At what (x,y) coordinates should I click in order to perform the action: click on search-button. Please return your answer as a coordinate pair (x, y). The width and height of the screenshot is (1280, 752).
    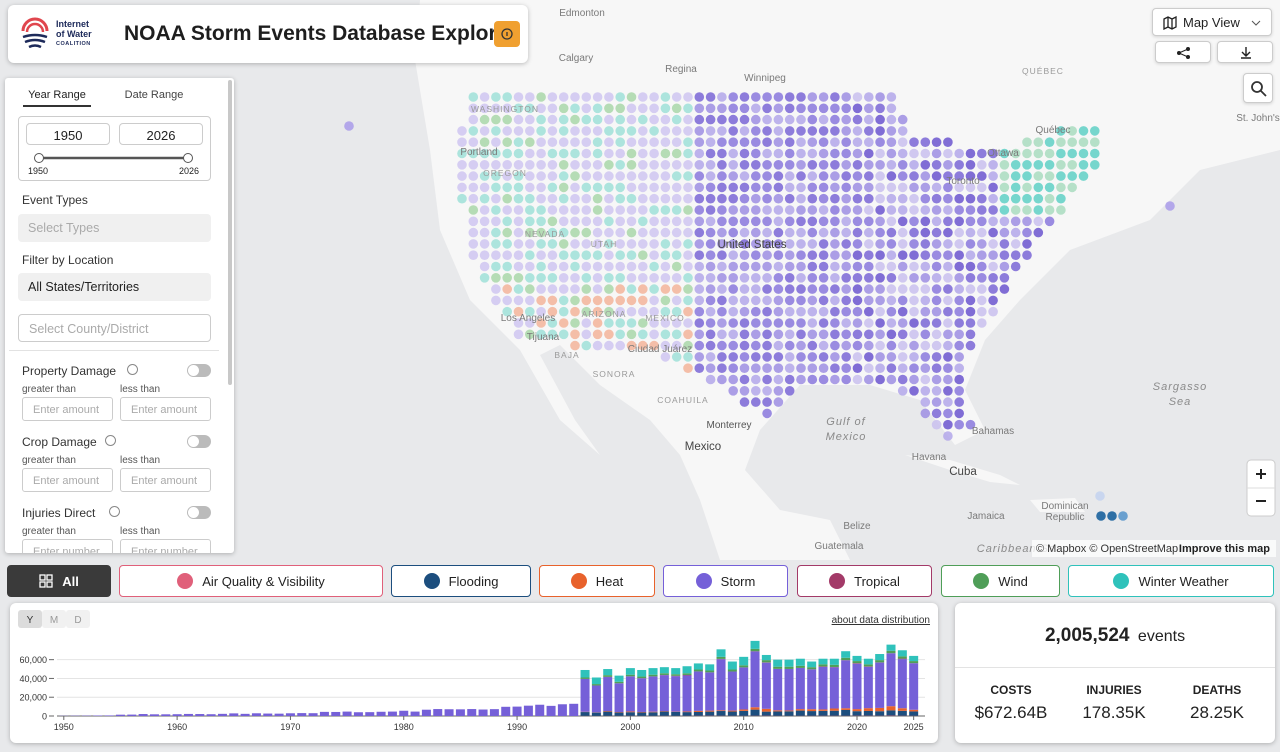
    Looking at the image, I should click on (1258, 88).